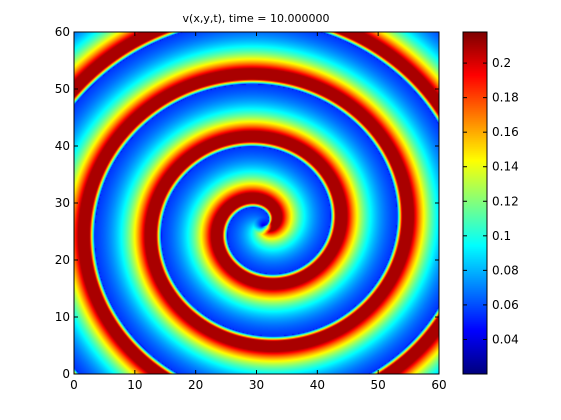  Describe the element at coordinates (438, 385) in the screenshot. I see `x-tick-label: 60` at that location.